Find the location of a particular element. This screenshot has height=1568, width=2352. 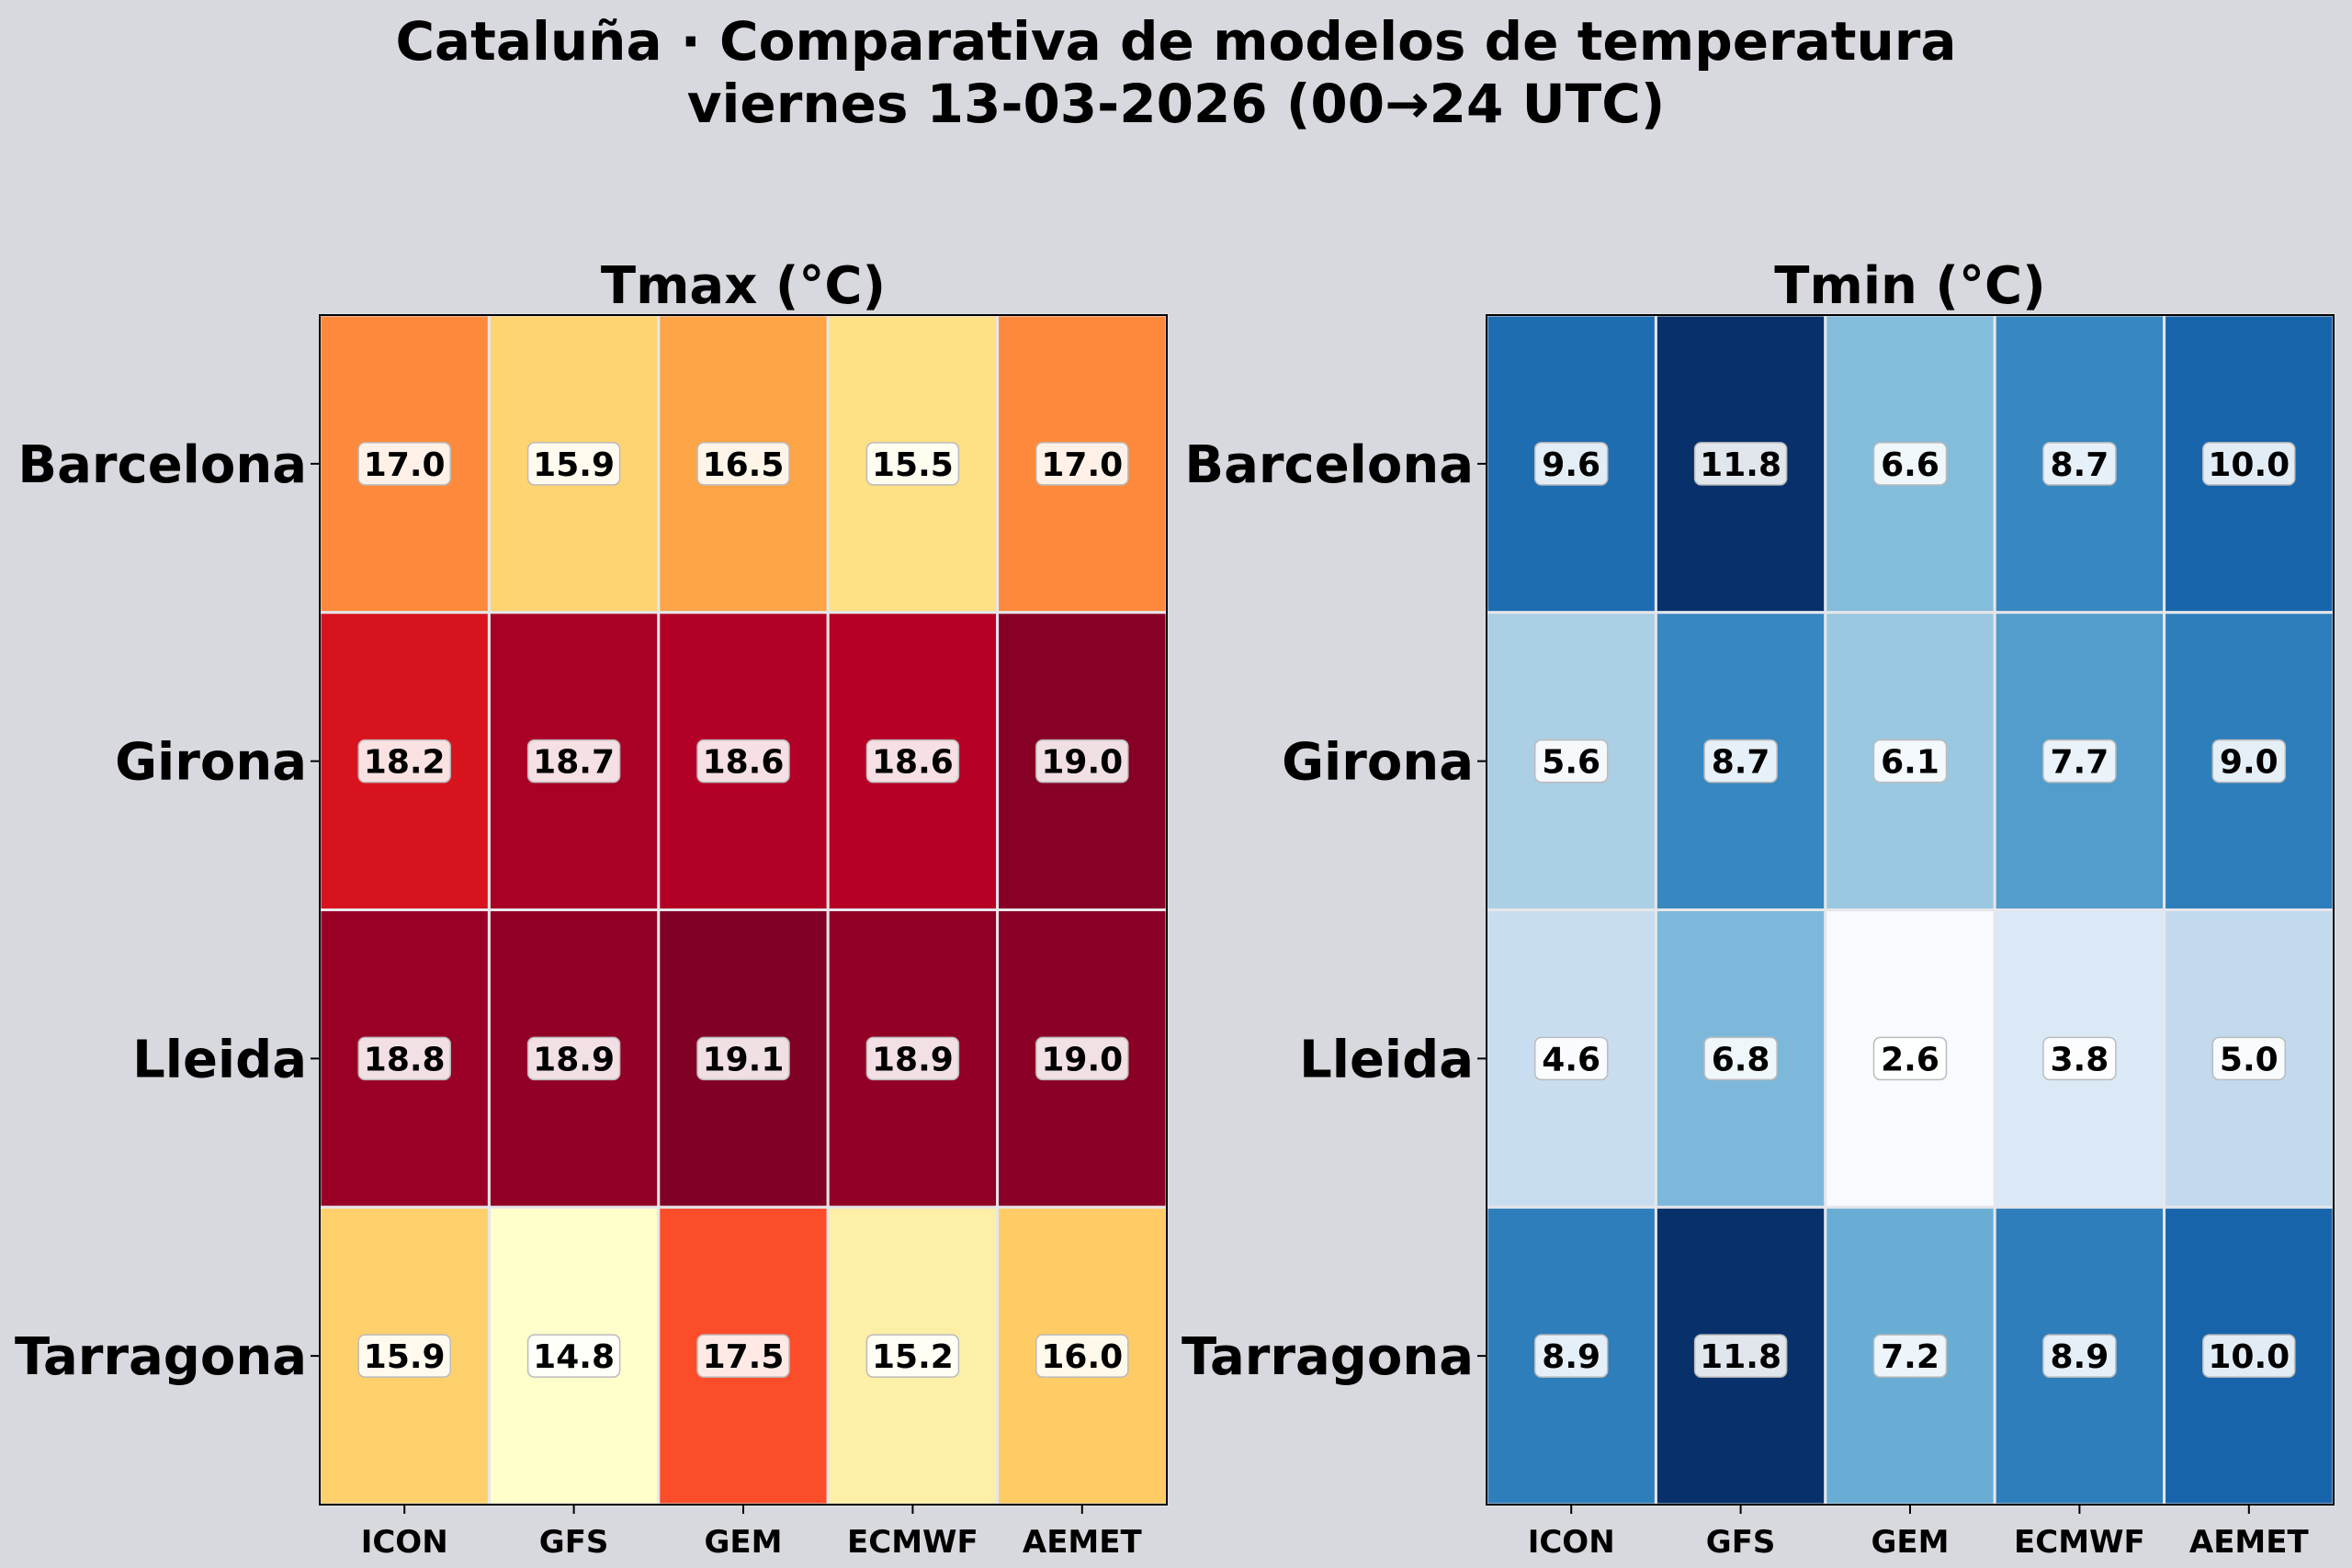

value-label: 17.5 is located at coordinates (744, 1357).